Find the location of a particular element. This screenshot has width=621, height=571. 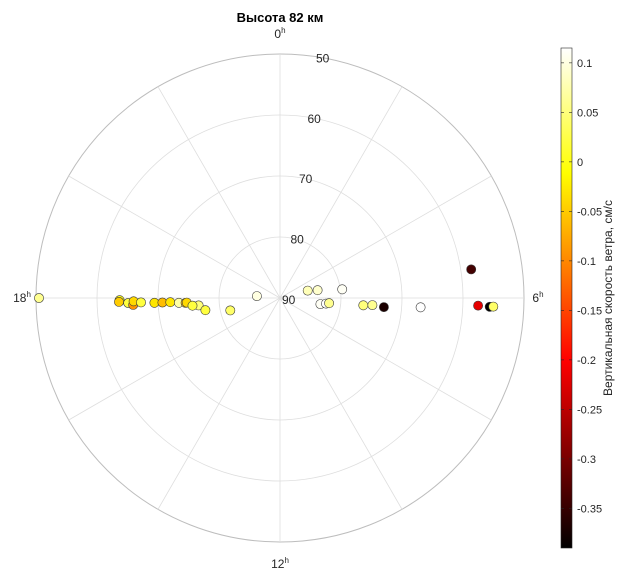

radial-tick-label: 70 is located at coordinates (306, 179).